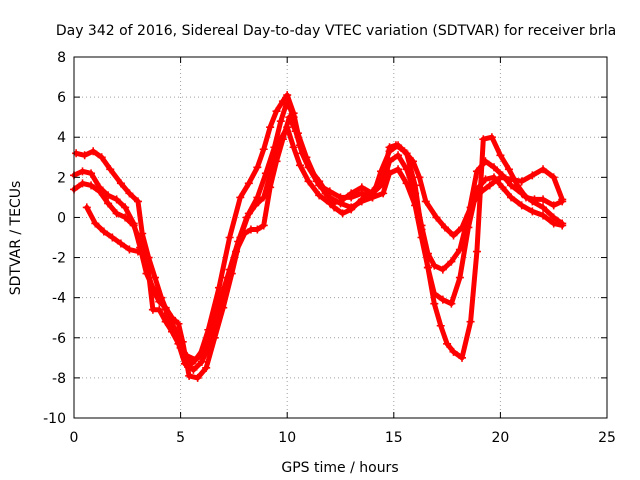  I want to click on y-tick-label: 0, so click(61, 218).